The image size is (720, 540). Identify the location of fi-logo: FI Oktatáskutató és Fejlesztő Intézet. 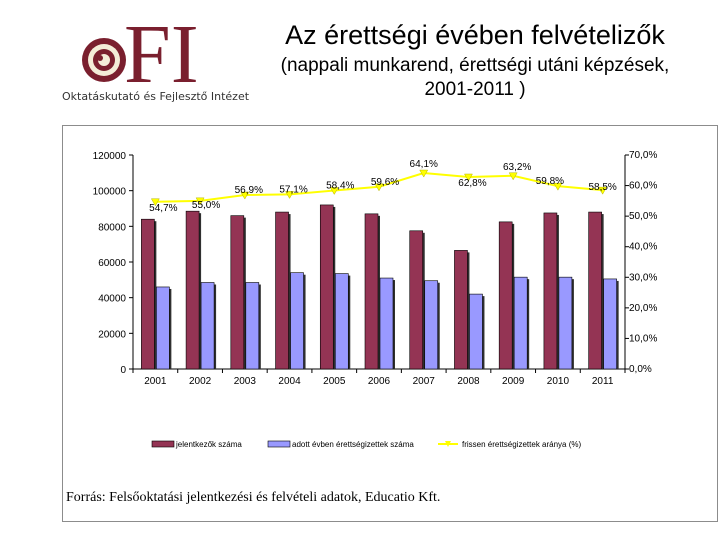
(124, 60).